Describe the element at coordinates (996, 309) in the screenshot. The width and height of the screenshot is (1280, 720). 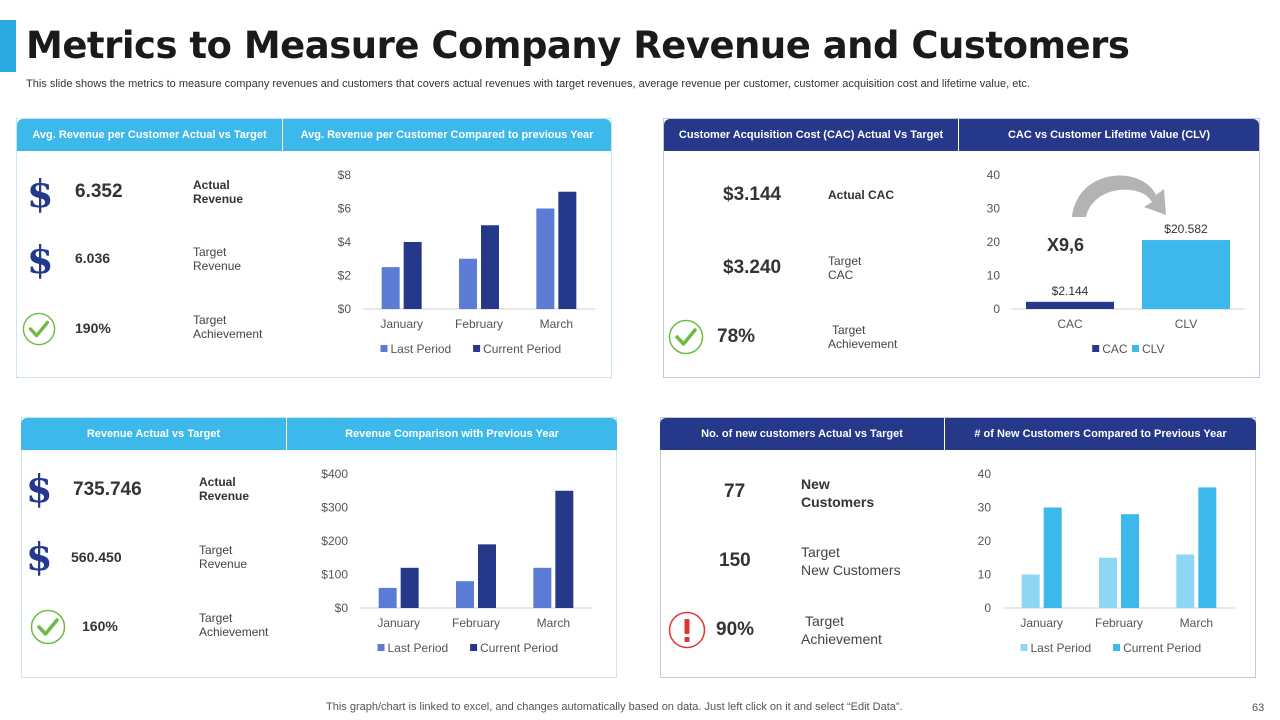
I see `y-tick-label: 0` at that location.